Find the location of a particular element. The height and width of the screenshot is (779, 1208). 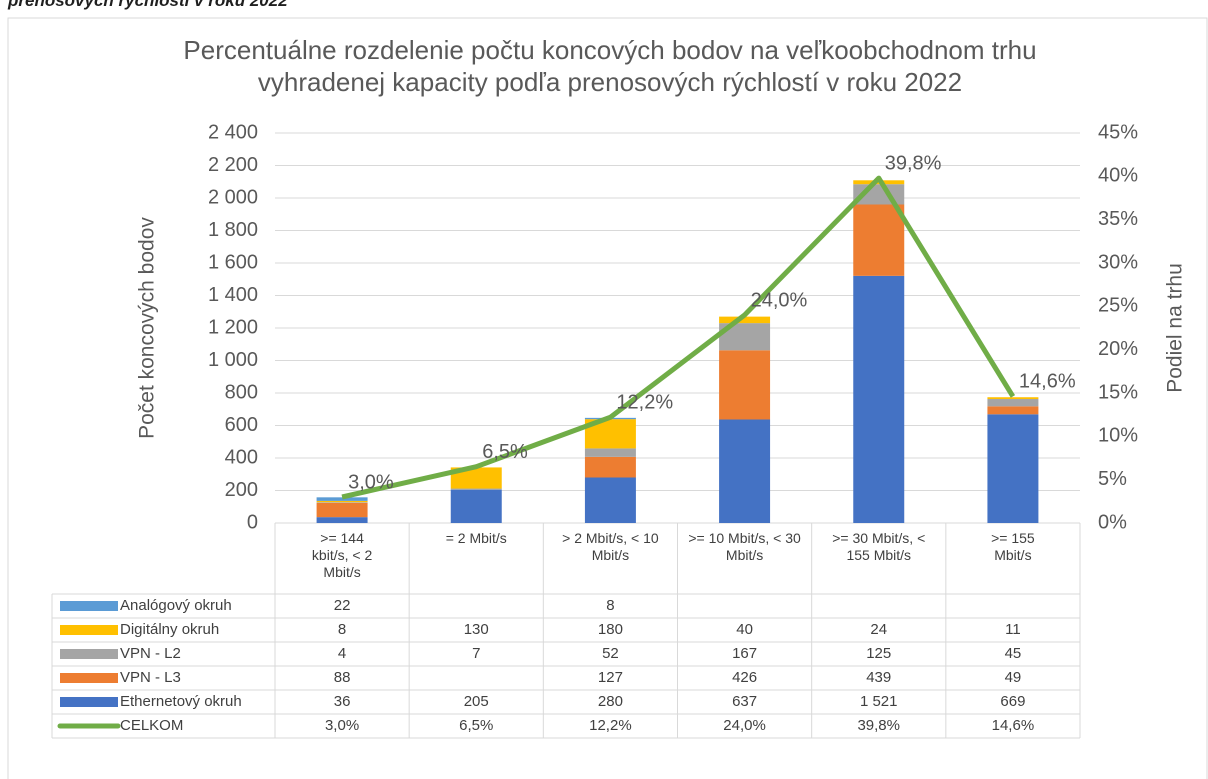

y-tick-label: 400 is located at coordinates (241, 457).